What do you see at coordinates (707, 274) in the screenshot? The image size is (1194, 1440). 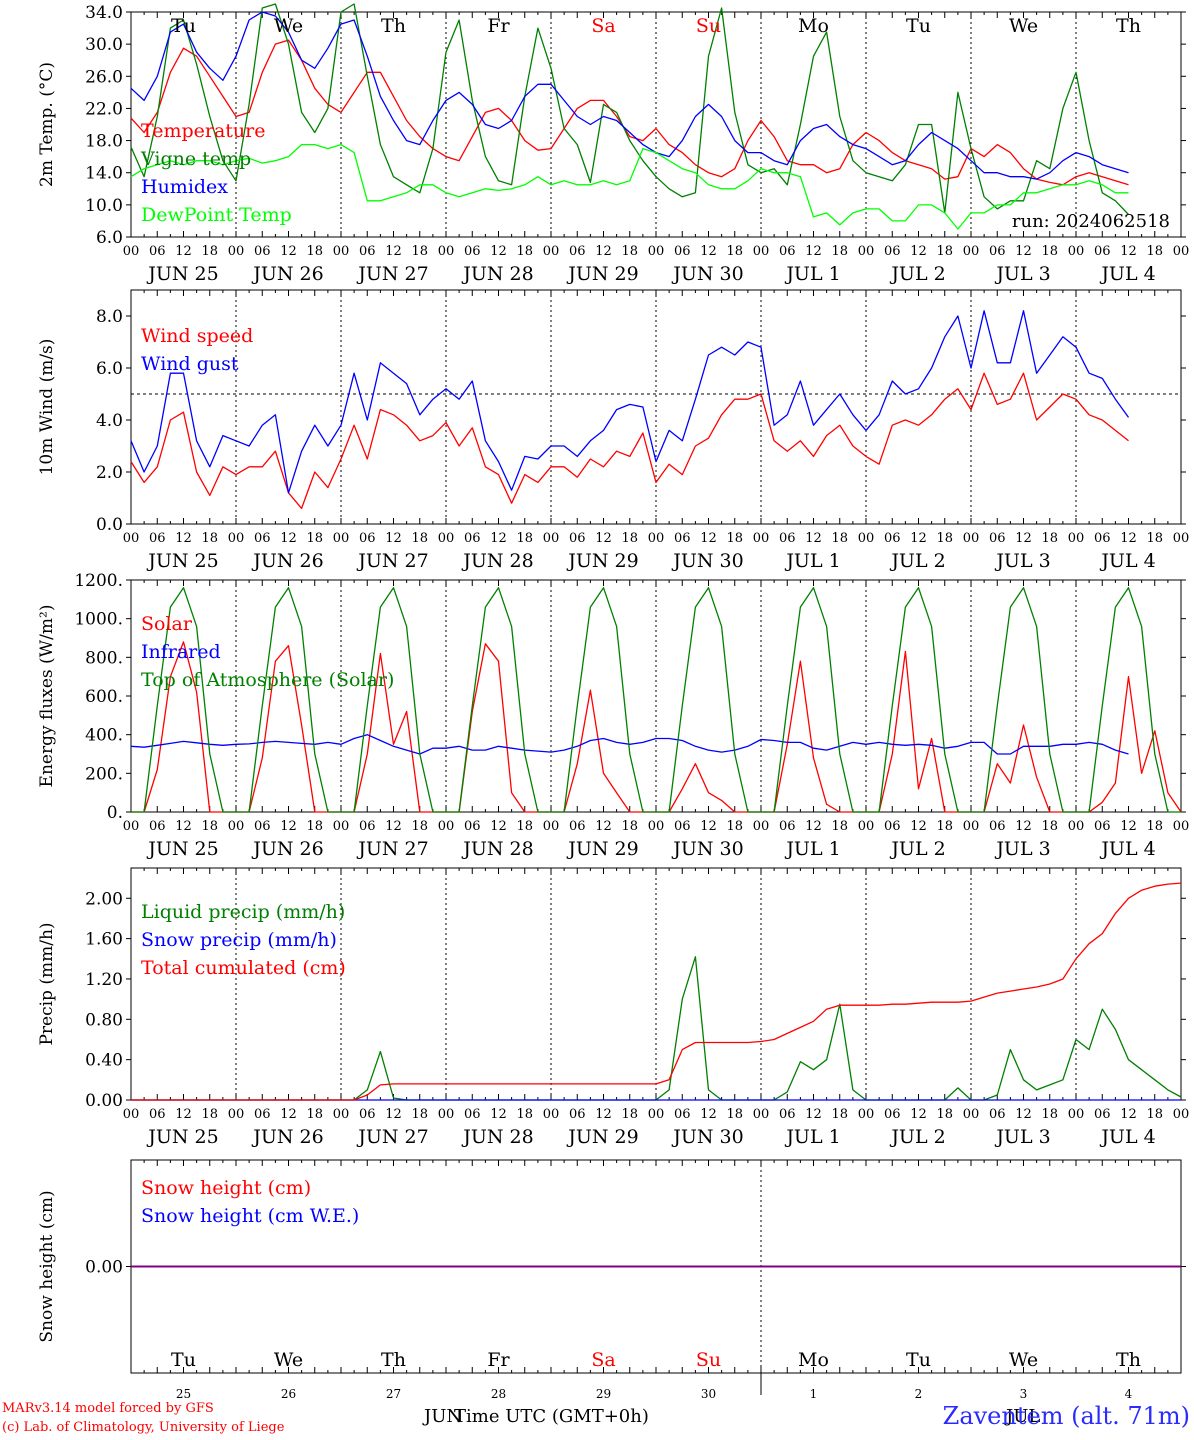 I see `date-label: JUN 30` at bounding box center [707, 274].